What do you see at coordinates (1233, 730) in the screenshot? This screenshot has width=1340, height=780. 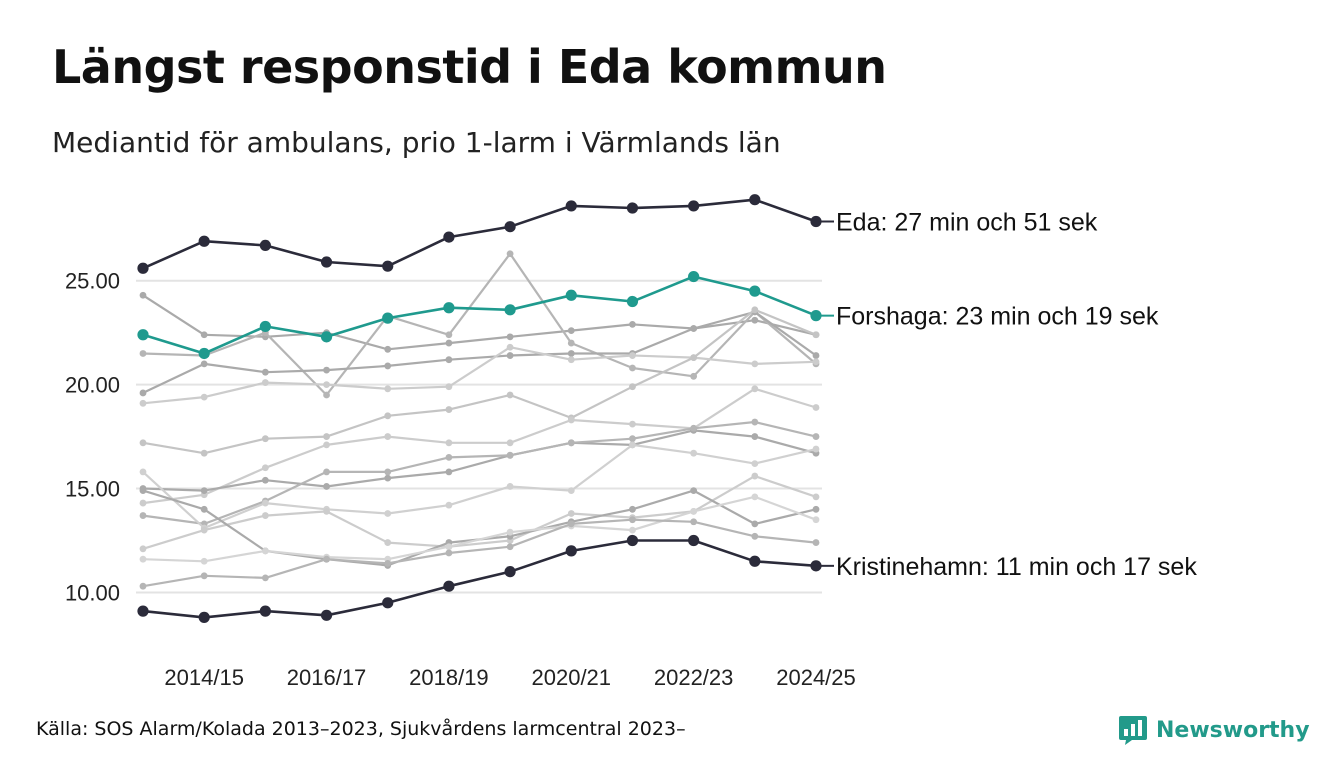 I see `brand-name: Newsworthy` at bounding box center [1233, 730].